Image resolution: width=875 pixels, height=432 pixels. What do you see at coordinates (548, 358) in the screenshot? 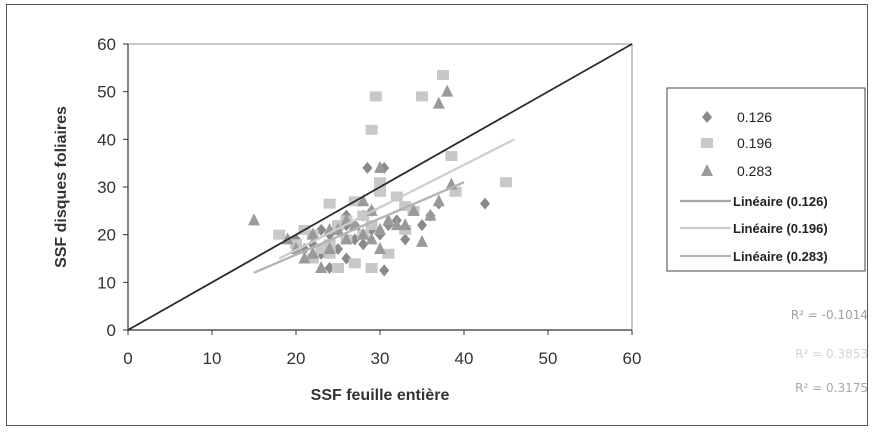
I see `x-tick-label: 50` at bounding box center [548, 358].